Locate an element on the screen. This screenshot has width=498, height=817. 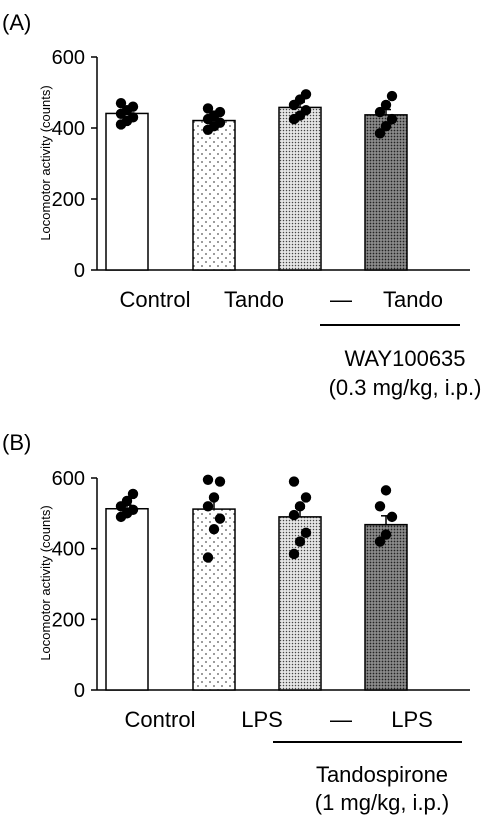
bracket-sublabel: (0.3 mg/kg, i.p.) is located at coordinates (405, 387).